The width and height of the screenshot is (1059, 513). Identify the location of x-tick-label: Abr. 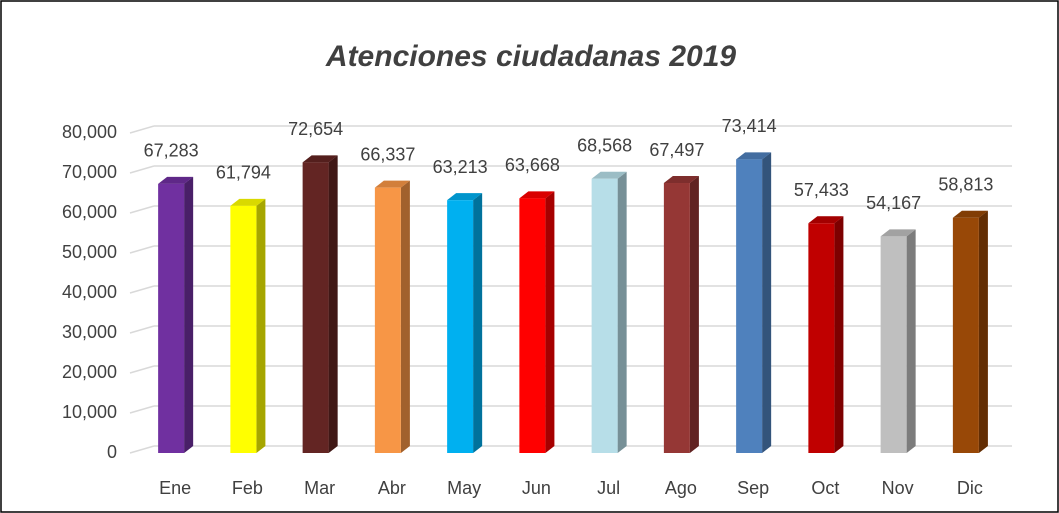
(392, 488).